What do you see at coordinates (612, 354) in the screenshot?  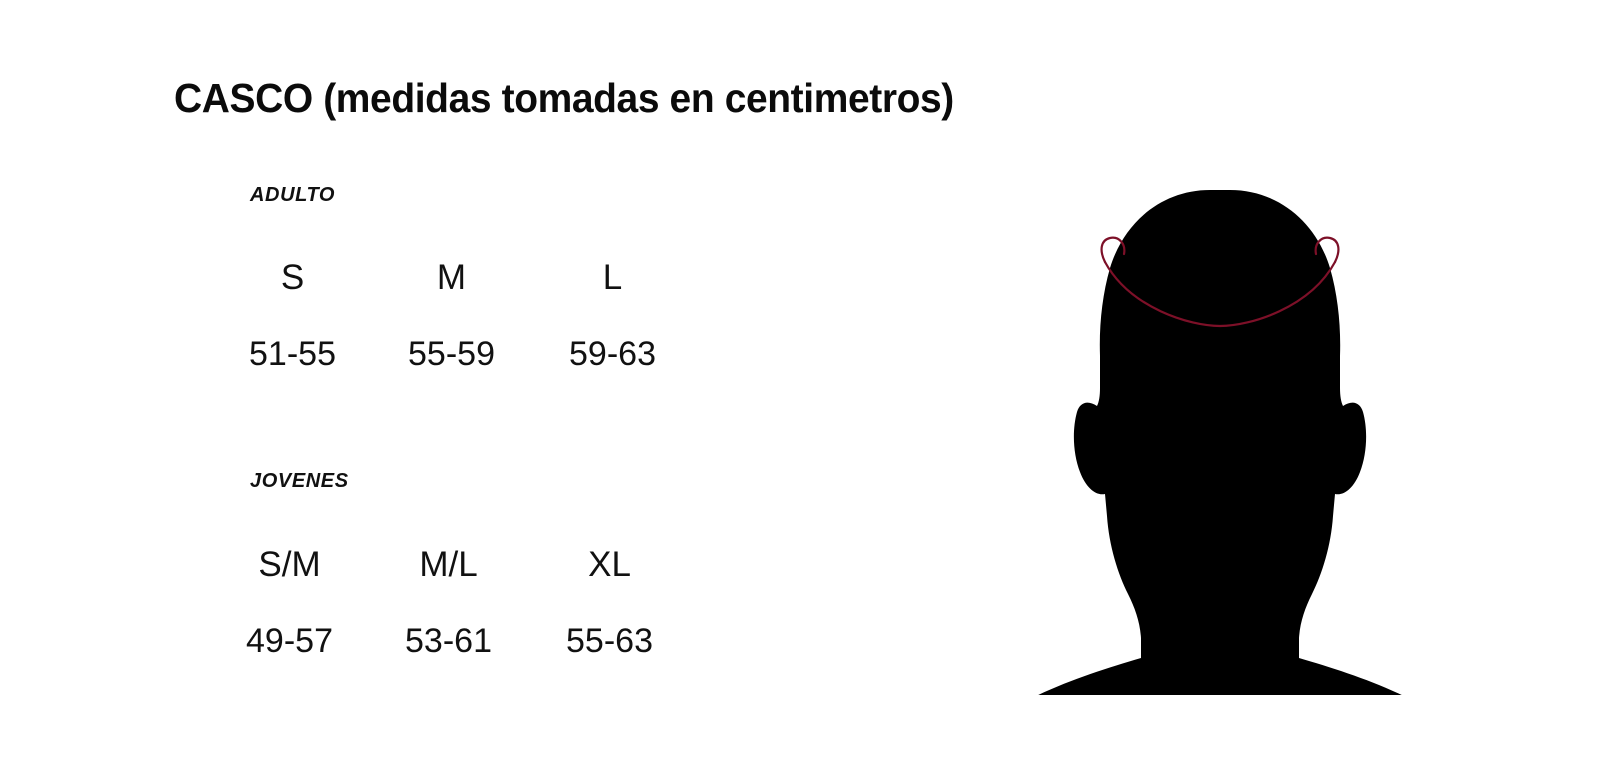 I see `size-range-adulto-3: 59-63` at bounding box center [612, 354].